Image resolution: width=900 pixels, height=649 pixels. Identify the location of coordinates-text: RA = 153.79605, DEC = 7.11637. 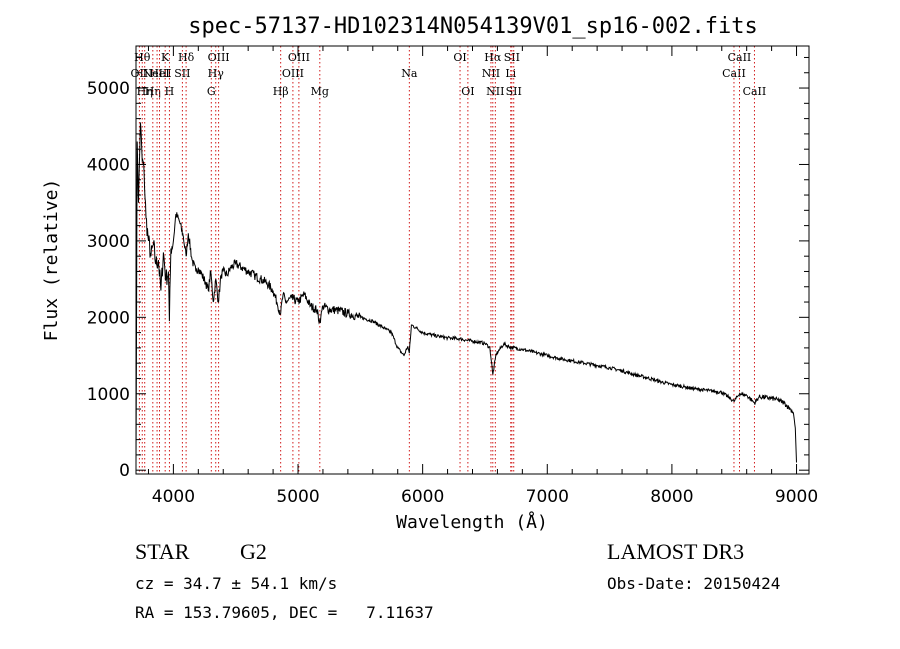
(284, 612).